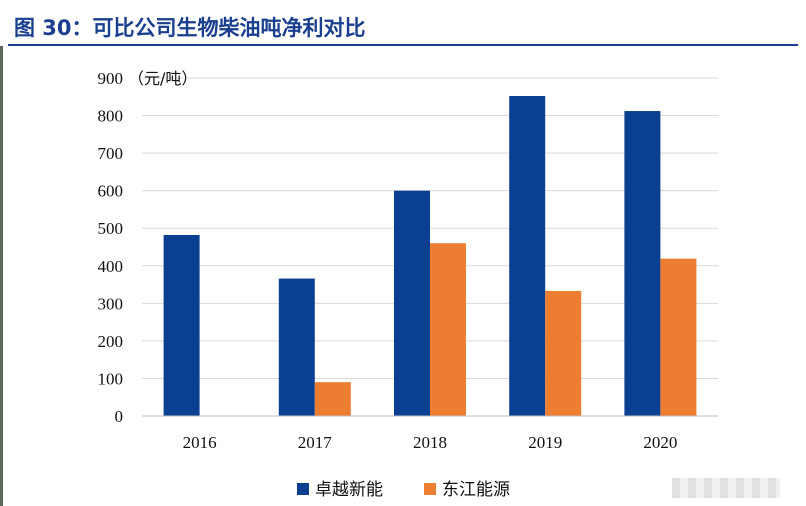  What do you see at coordinates (111, 228) in the screenshot?
I see `y-tick-label: 500` at bounding box center [111, 228].